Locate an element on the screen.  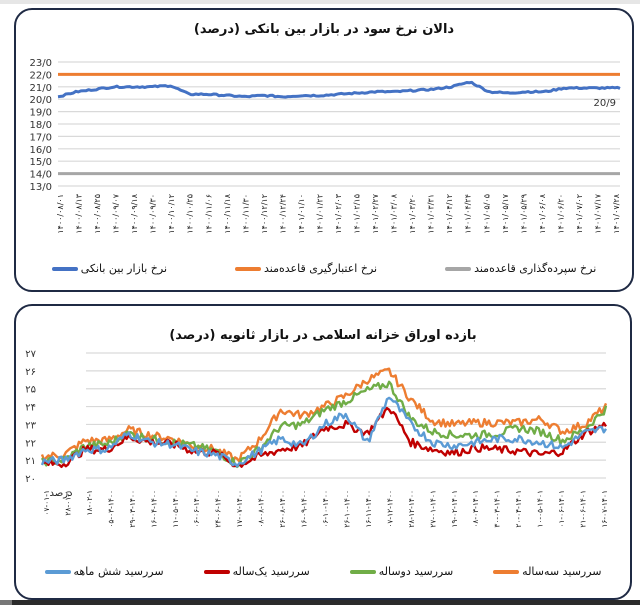
x-tick-label: ۲۶-۱۰-۱۴۰۰ is located at coordinates (346, 509).